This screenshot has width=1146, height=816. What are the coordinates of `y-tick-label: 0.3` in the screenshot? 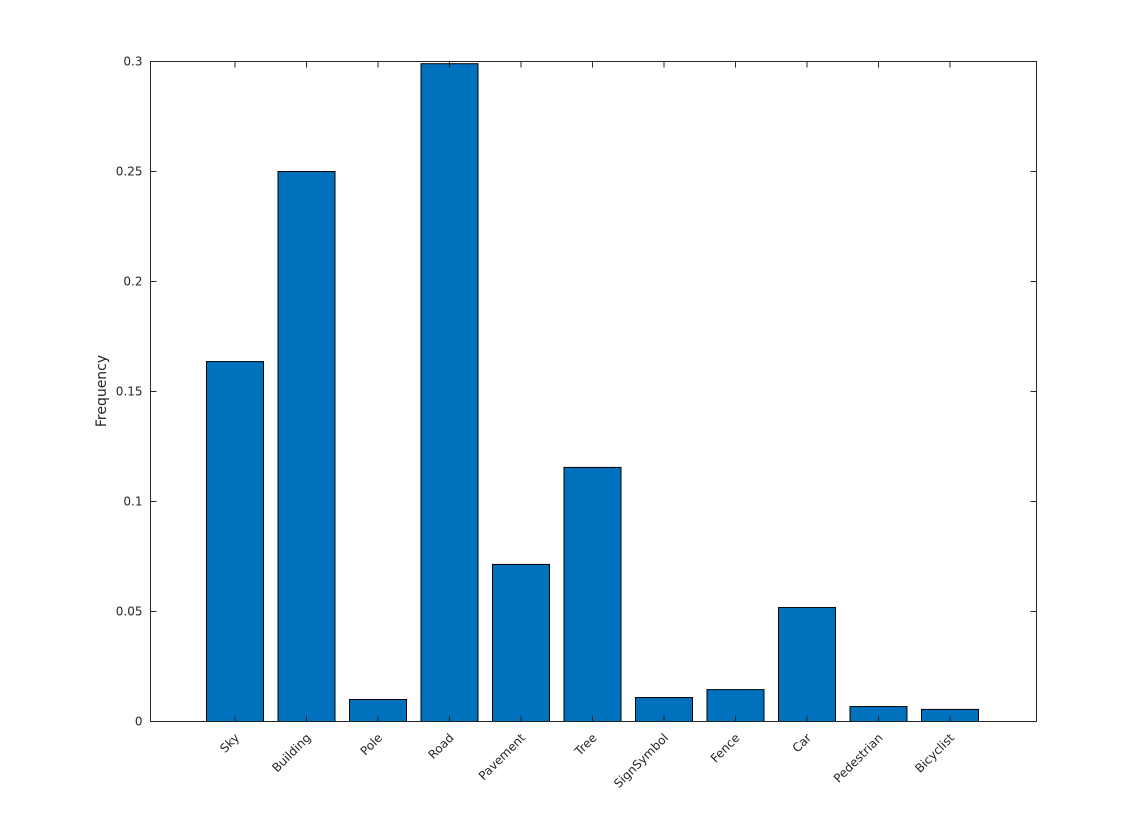 It's located at (132, 62).